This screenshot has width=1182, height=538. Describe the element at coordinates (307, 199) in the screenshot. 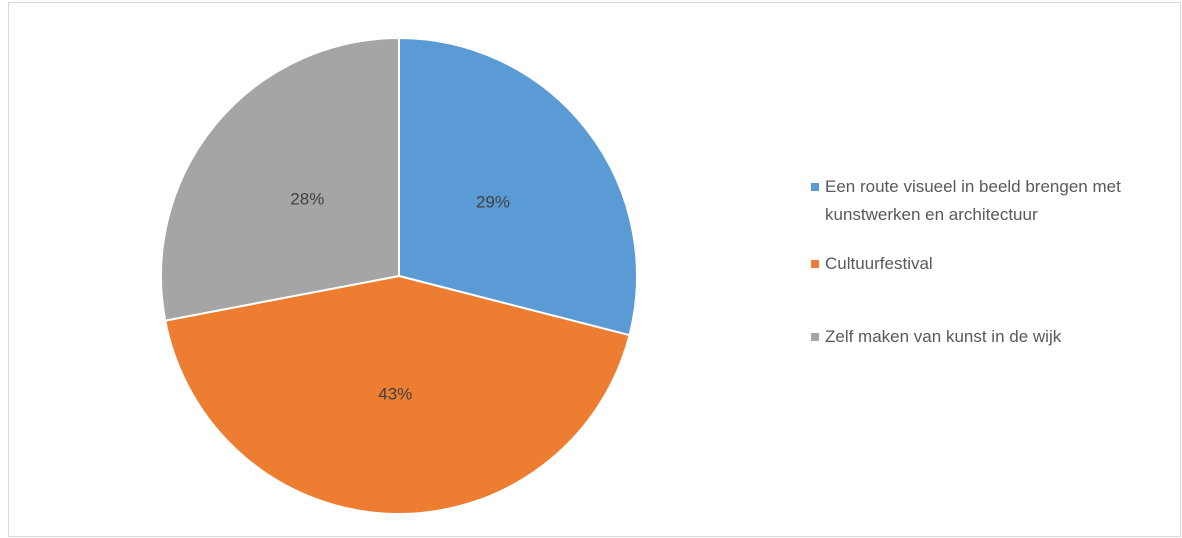

I see `data-label: 28%` at that location.